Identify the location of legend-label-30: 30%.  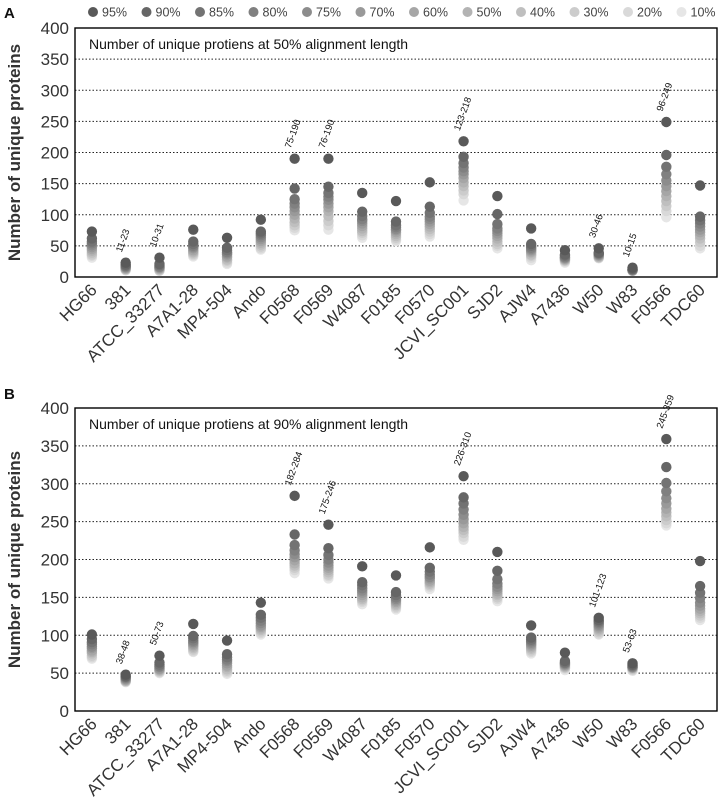
(596, 13).